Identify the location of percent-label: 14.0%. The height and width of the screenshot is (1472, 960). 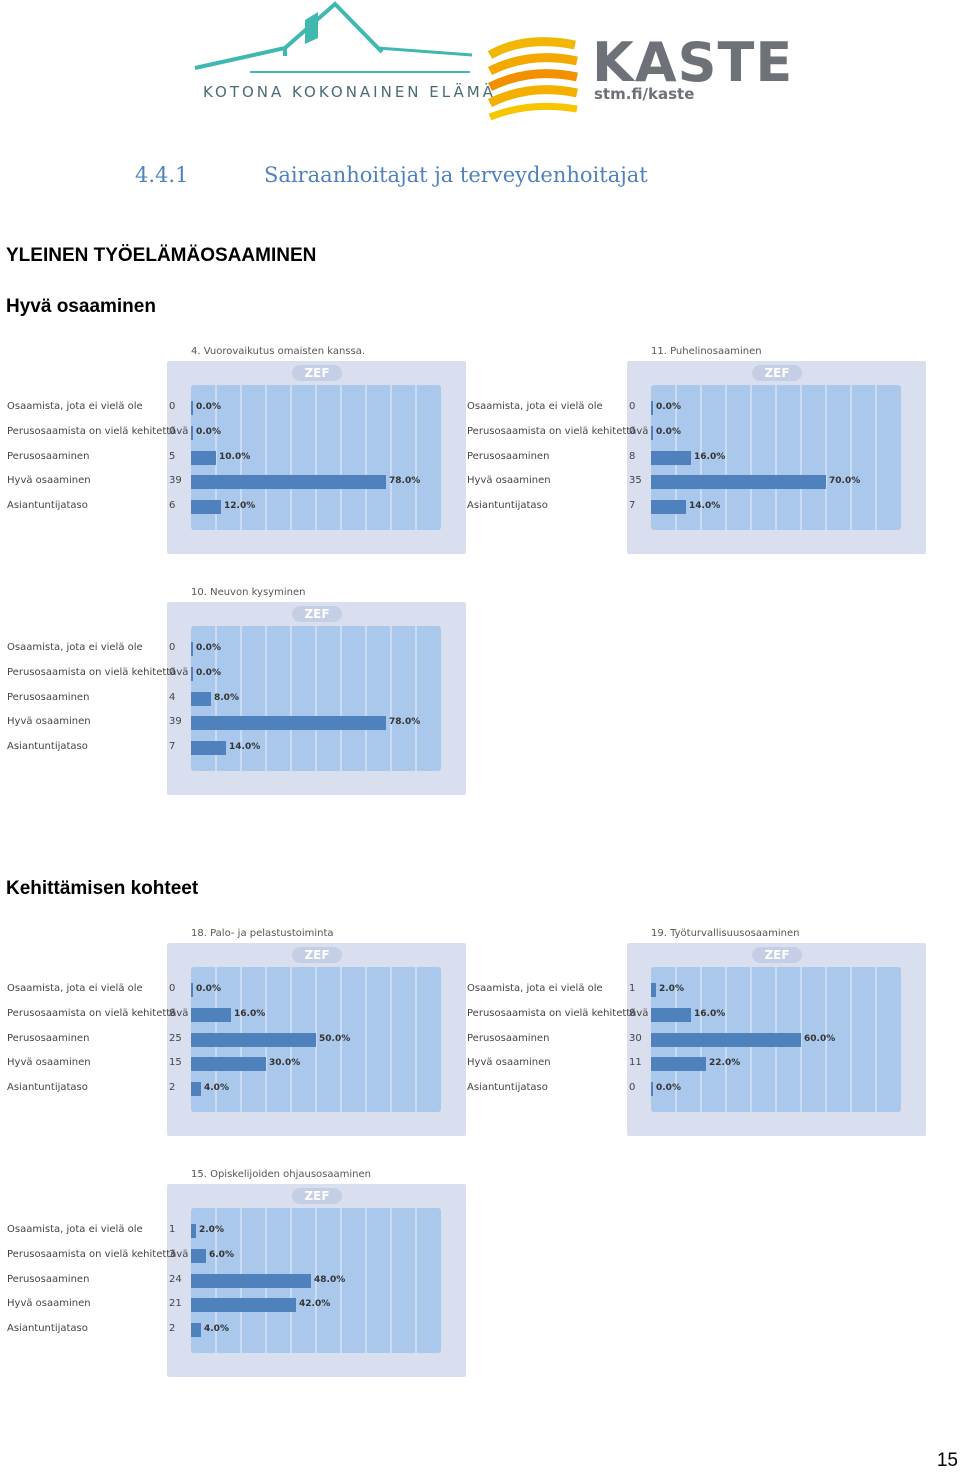
(705, 506).